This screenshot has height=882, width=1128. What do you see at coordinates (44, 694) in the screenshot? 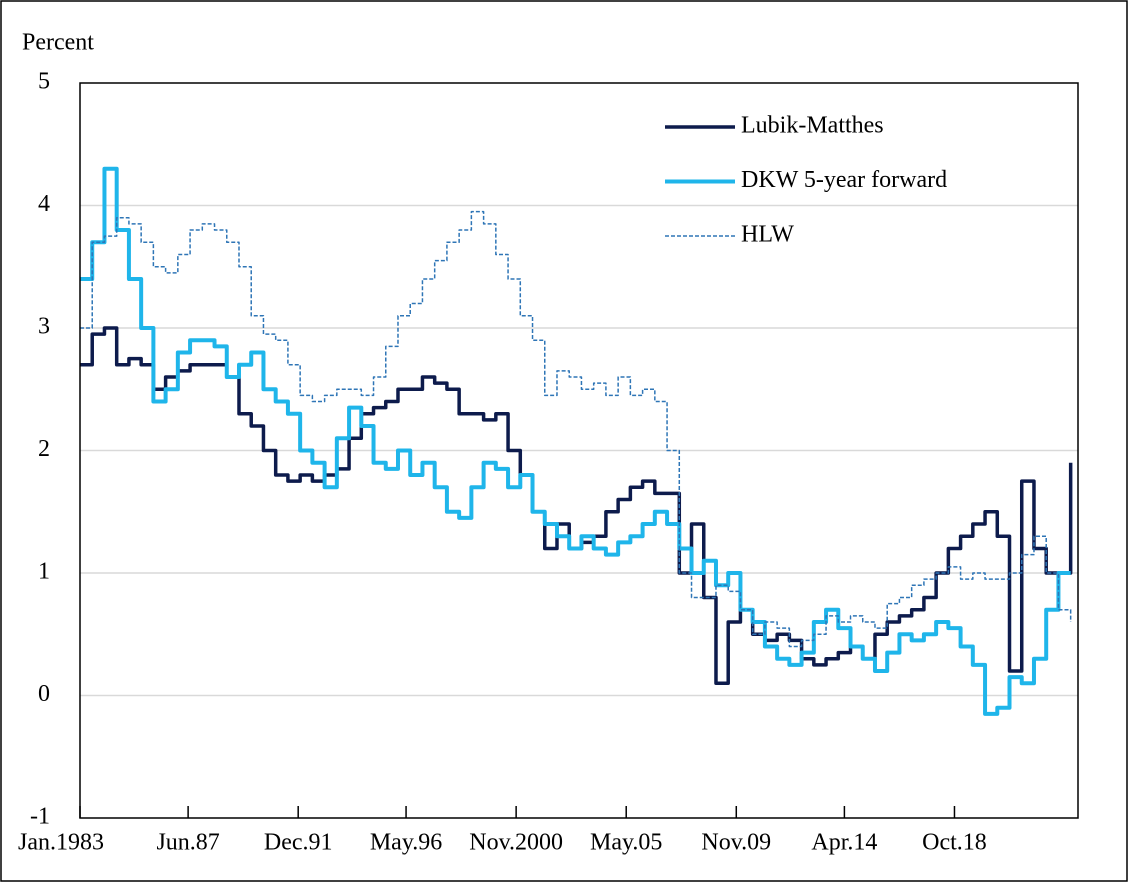
I see `y-tick-label: 0` at bounding box center [44, 694].